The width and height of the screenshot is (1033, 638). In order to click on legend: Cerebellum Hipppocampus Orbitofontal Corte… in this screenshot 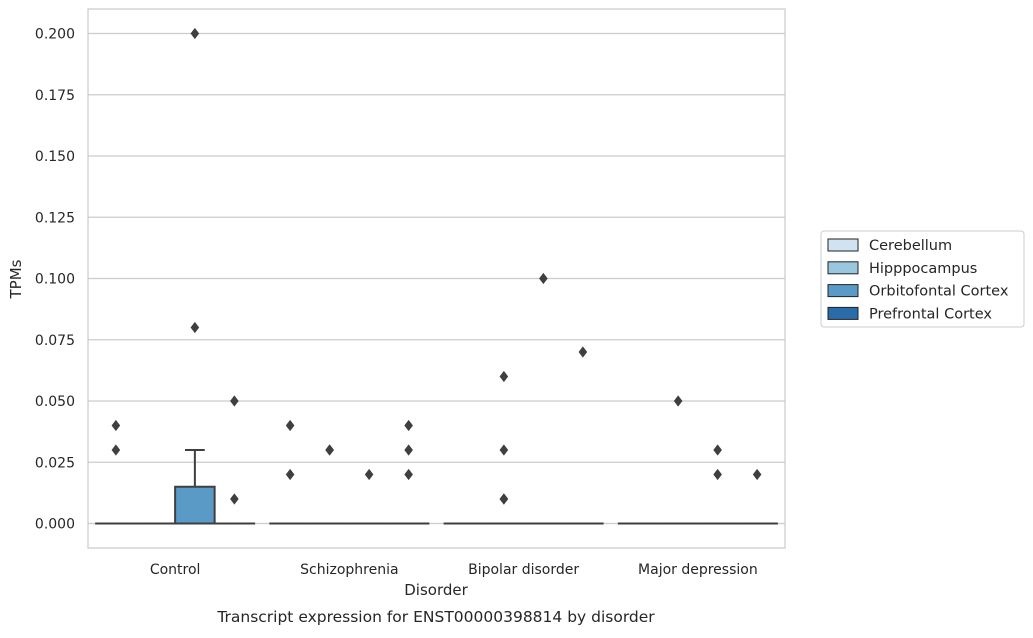, I will do `click(922, 279)`.